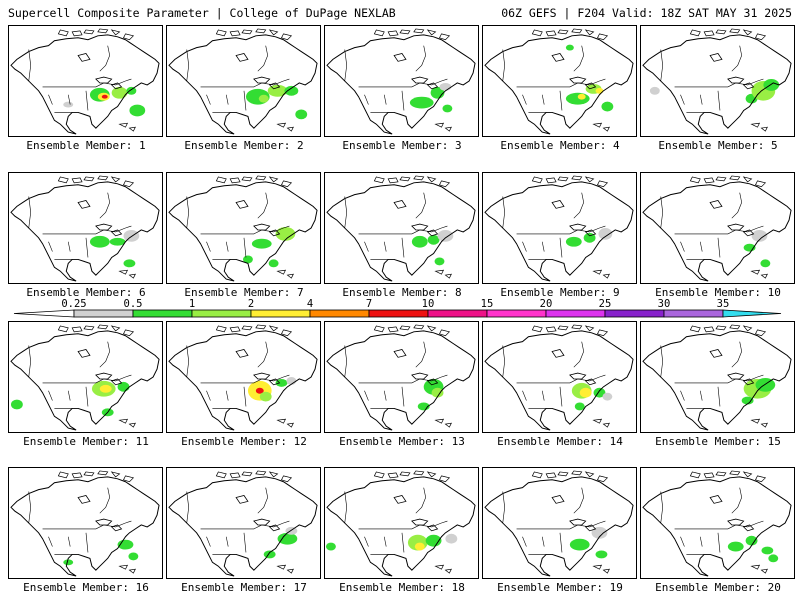 Image resolution: width=800 pixels, height=600 pixels. Describe the element at coordinates (44, 313) in the screenshot. I see `colorbar-low-arrow` at that location.